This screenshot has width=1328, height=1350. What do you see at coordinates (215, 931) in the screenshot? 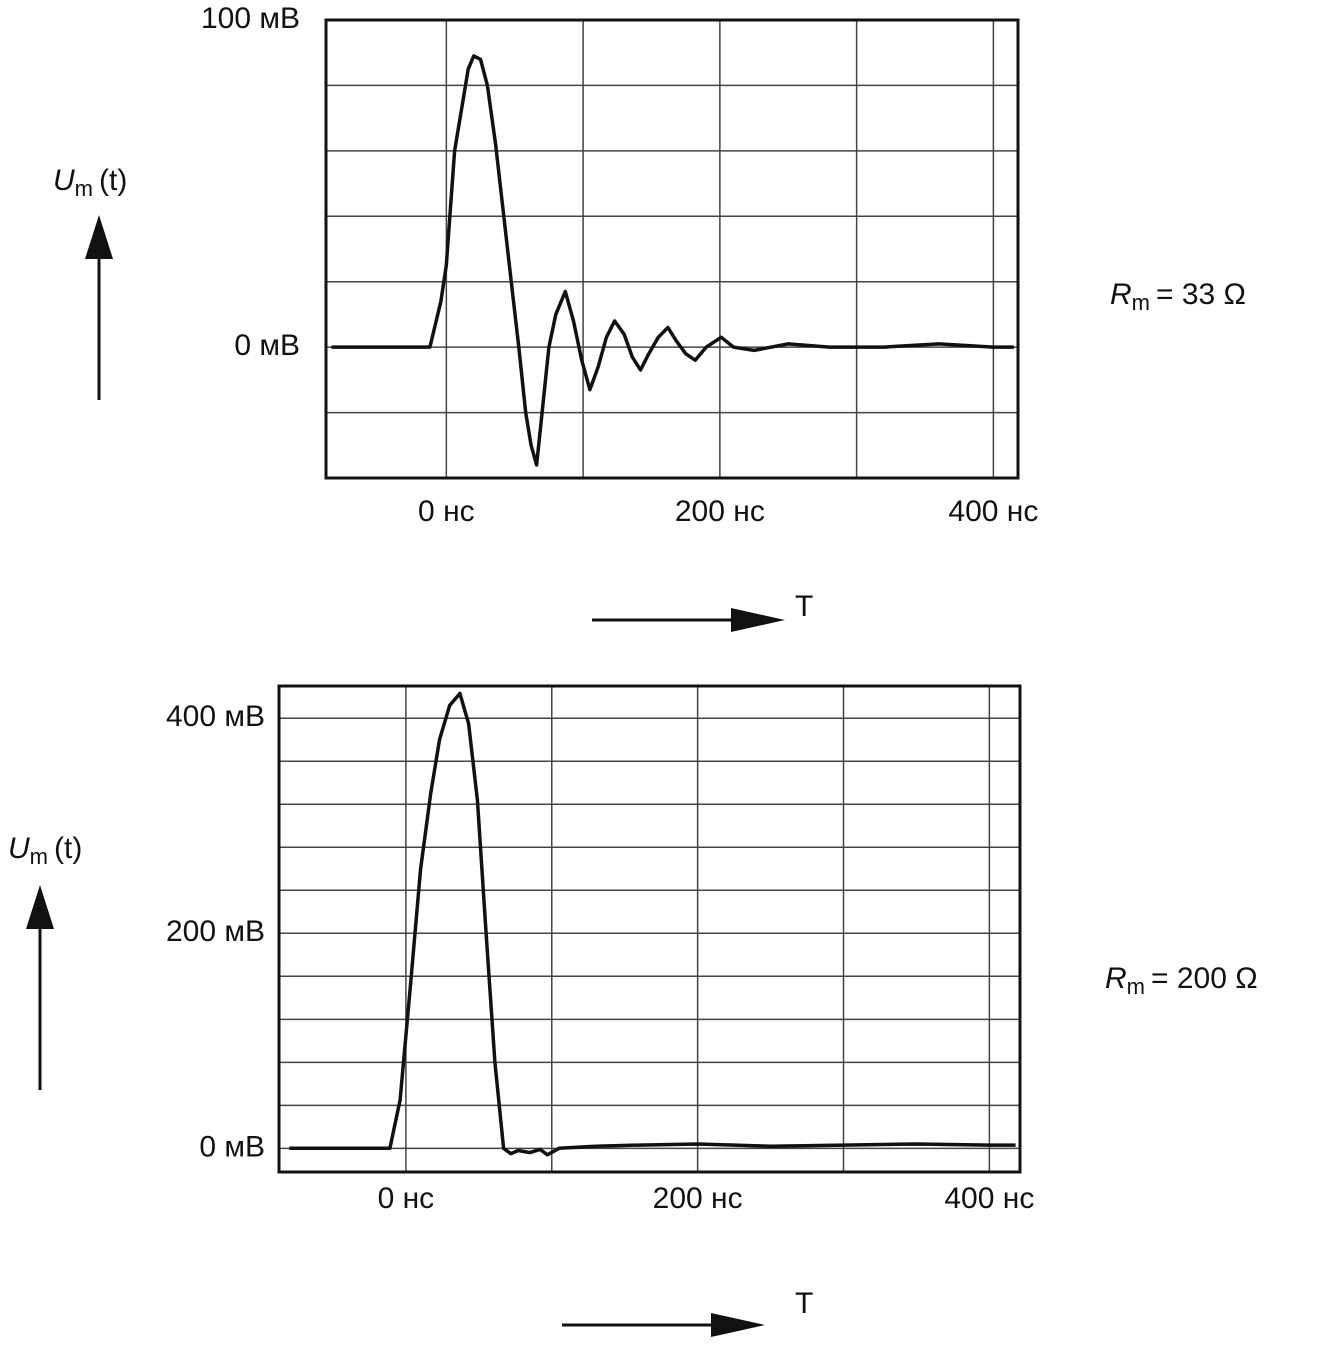
I see `y-tick-label: 200 мВ` at bounding box center [215, 931].